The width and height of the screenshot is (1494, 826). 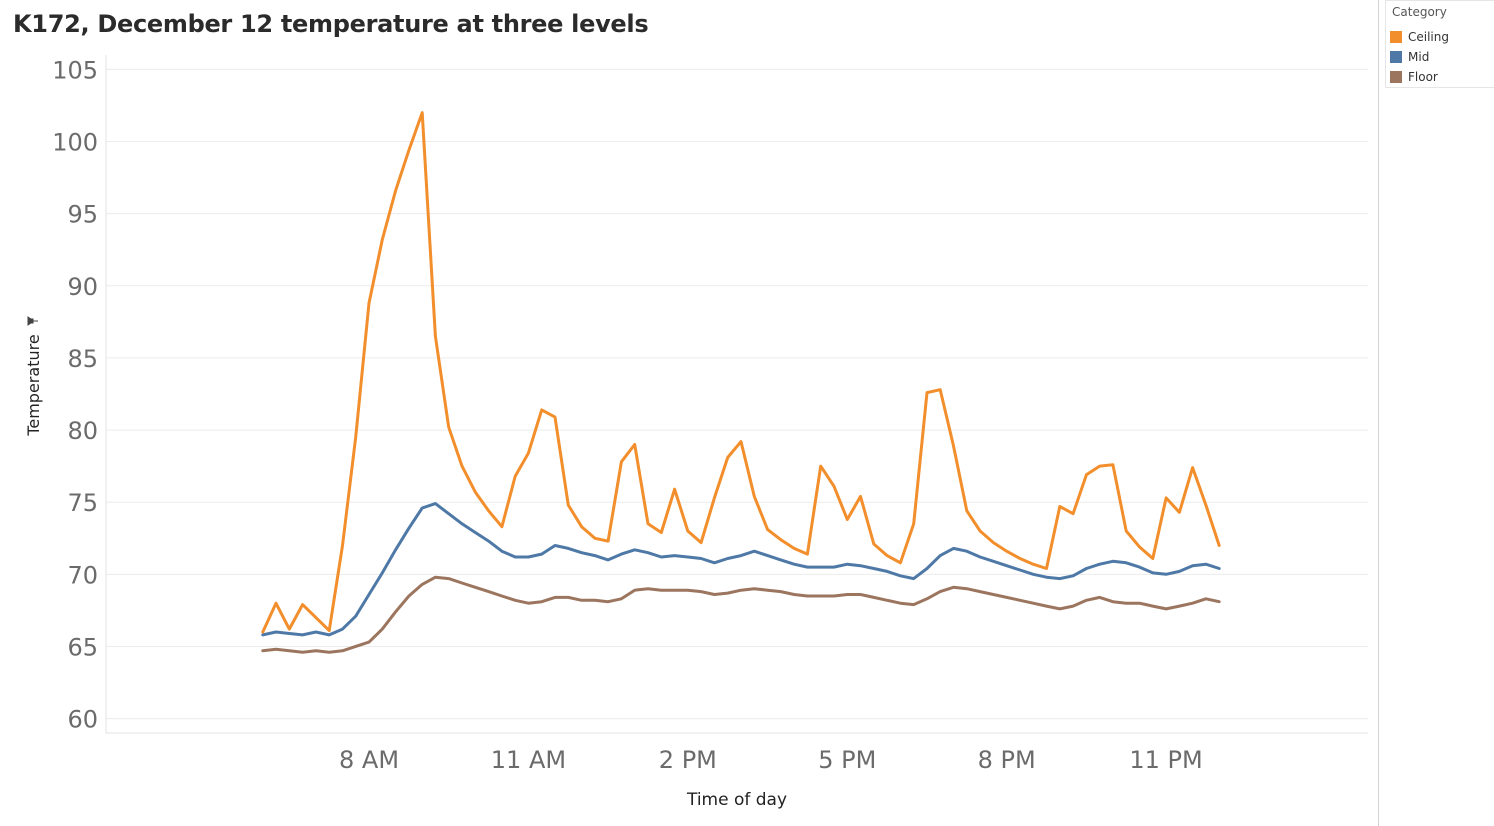 I want to click on x-tick-label: 8 AM, so click(x=369, y=760).